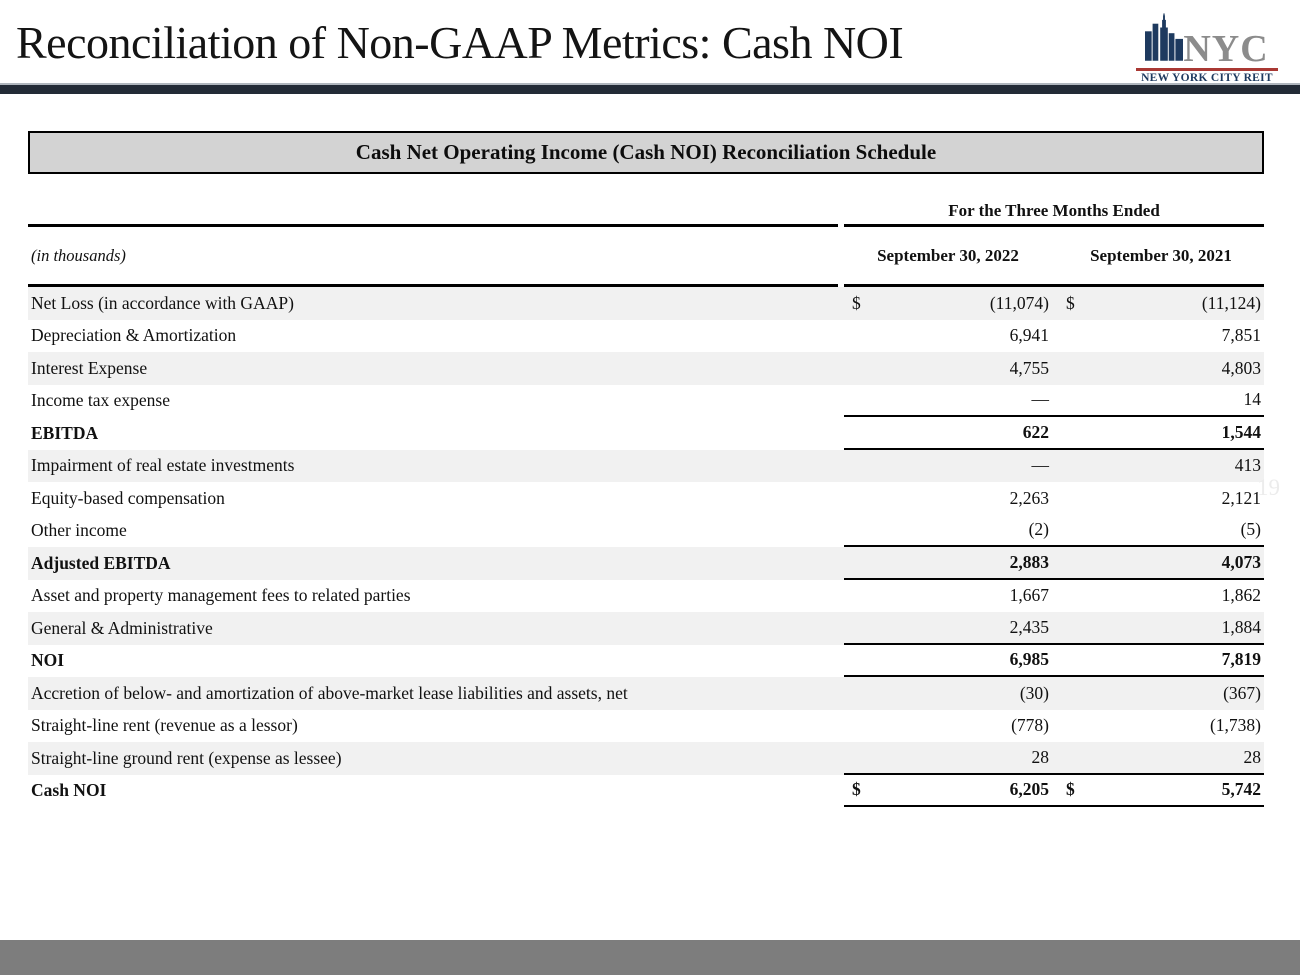 The width and height of the screenshot is (1300, 975). What do you see at coordinates (1241, 335) in the screenshot?
I see `value-2021: 7,851` at bounding box center [1241, 335].